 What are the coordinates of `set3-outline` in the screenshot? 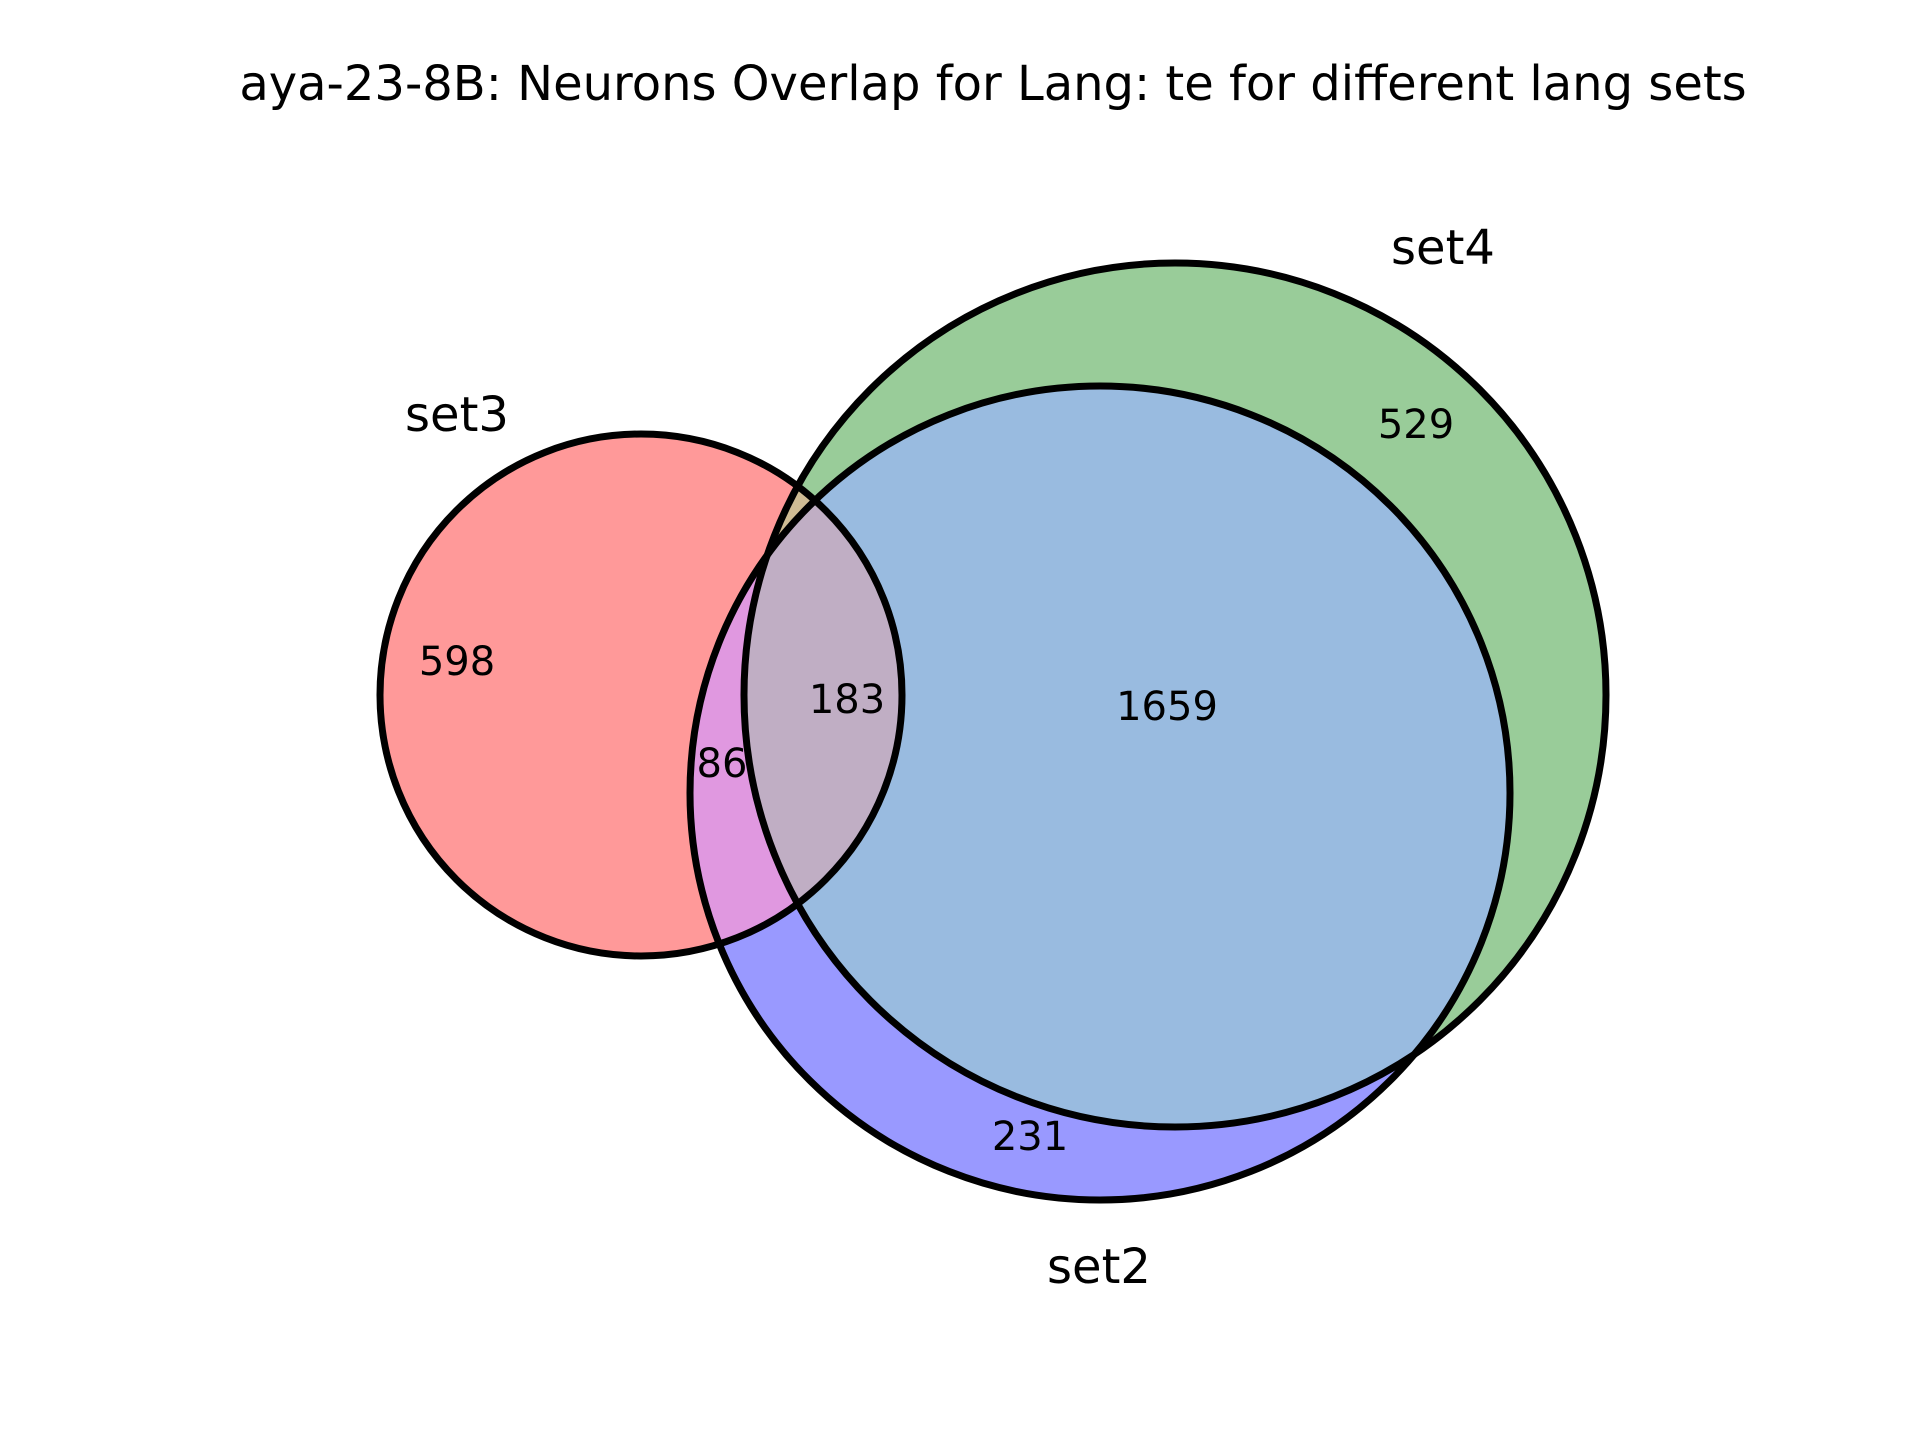 It's located at (641, 695).